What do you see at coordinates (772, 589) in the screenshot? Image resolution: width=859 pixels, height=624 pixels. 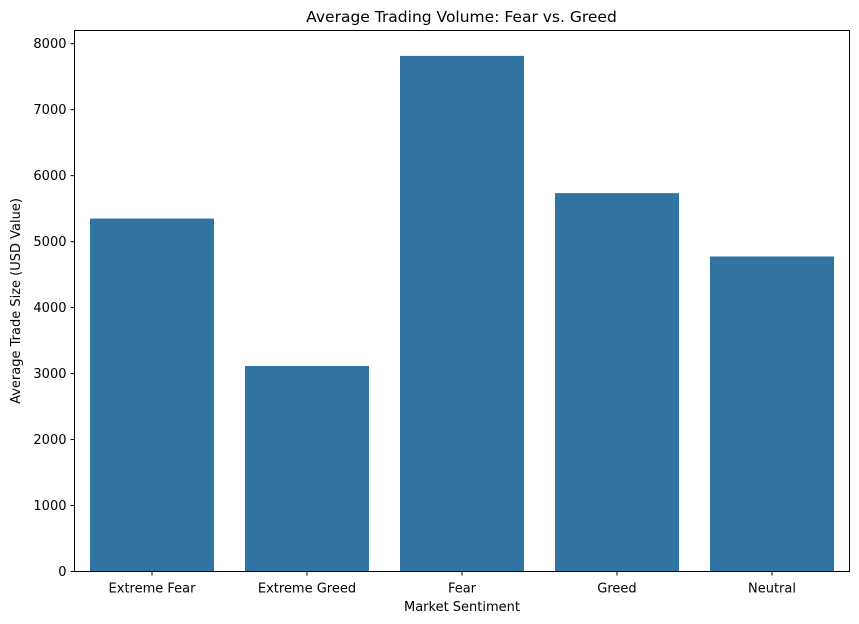 I see `x-tick-label: Neutral` at bounding box center [772, 589].